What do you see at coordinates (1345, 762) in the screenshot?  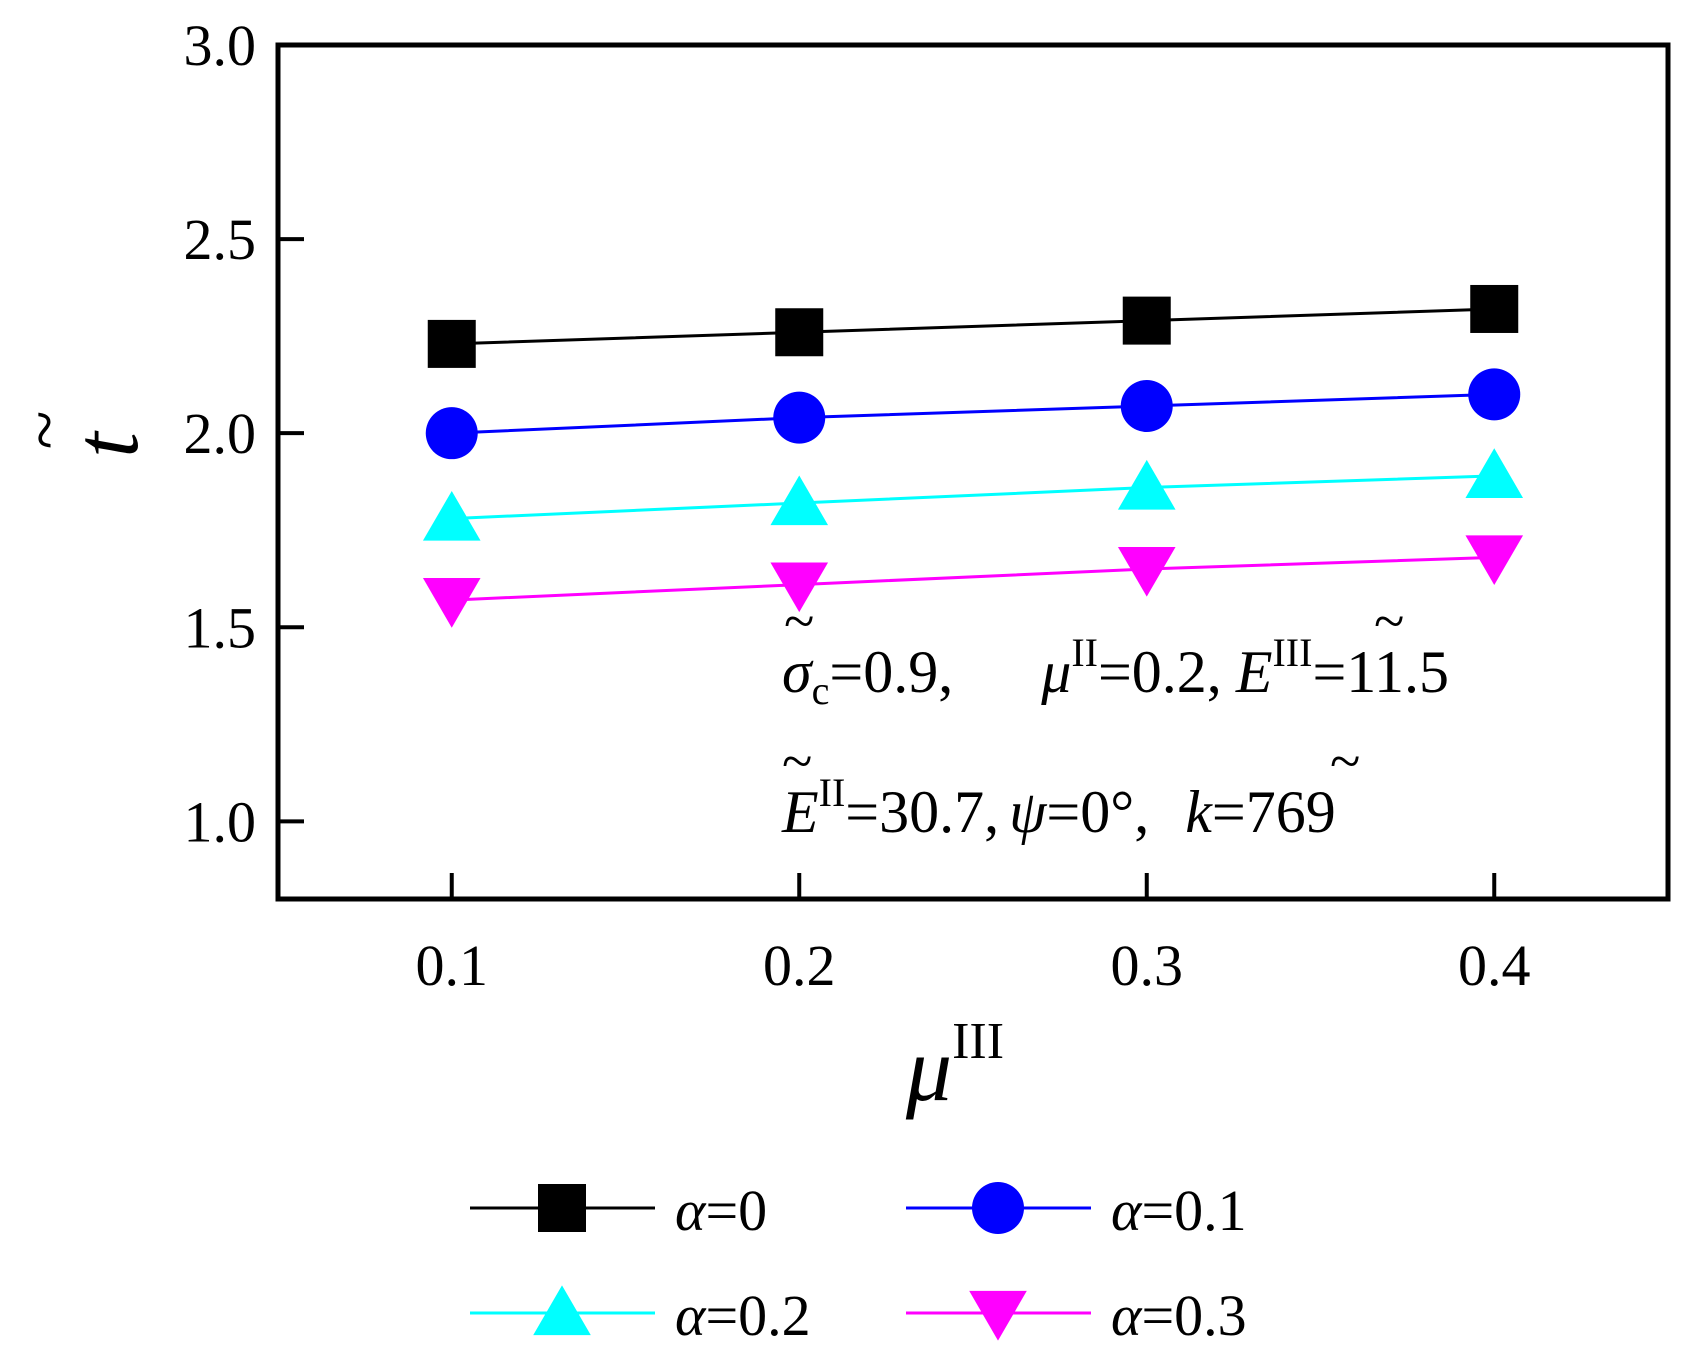 I see `annot-k-tilde: ~` at bounding box center [1345, 762].